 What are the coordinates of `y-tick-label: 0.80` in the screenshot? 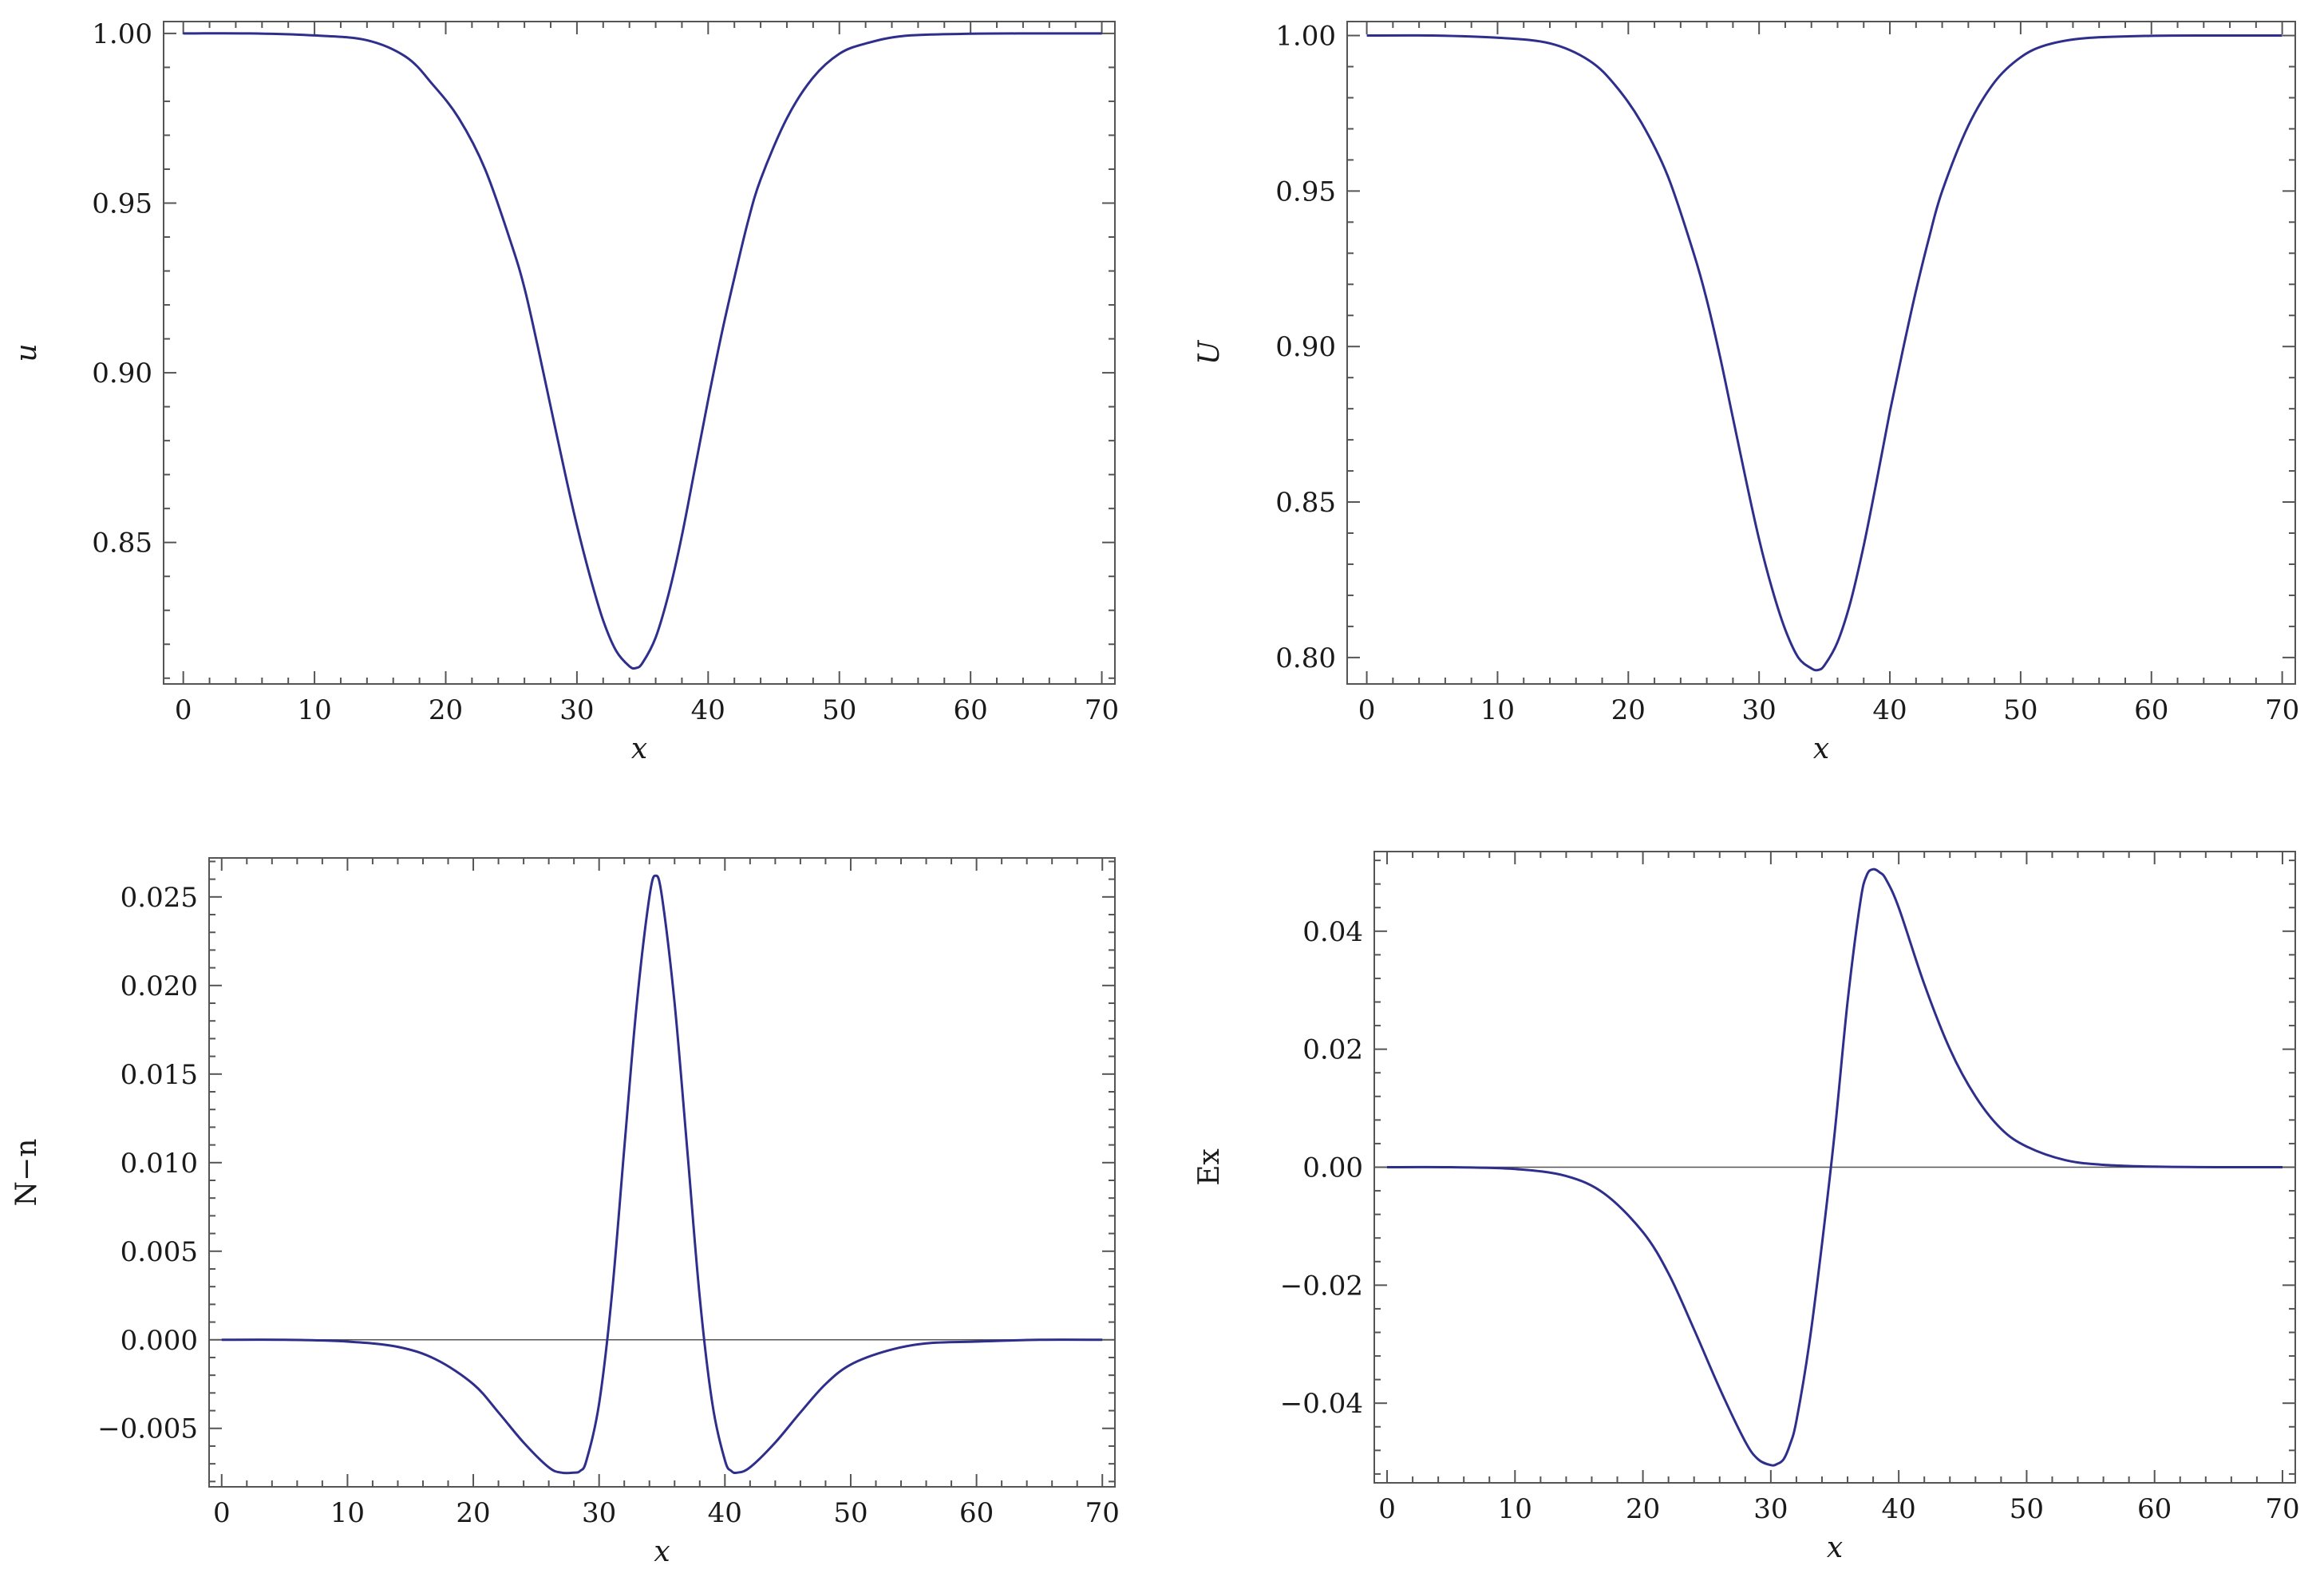 It's located at (1306, 658).